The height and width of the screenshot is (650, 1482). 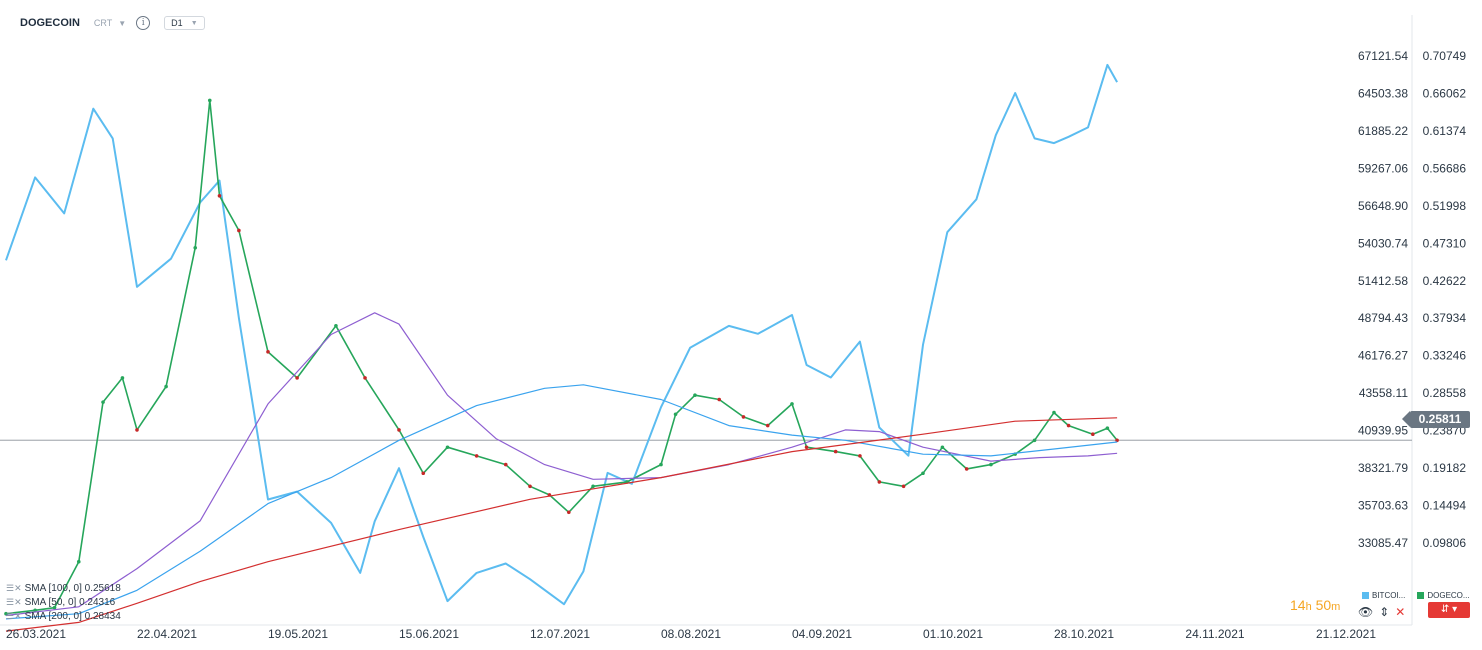 I want to click on indicator-label: SMA [200, 0] 0.28434, so click(x=72, y=616).